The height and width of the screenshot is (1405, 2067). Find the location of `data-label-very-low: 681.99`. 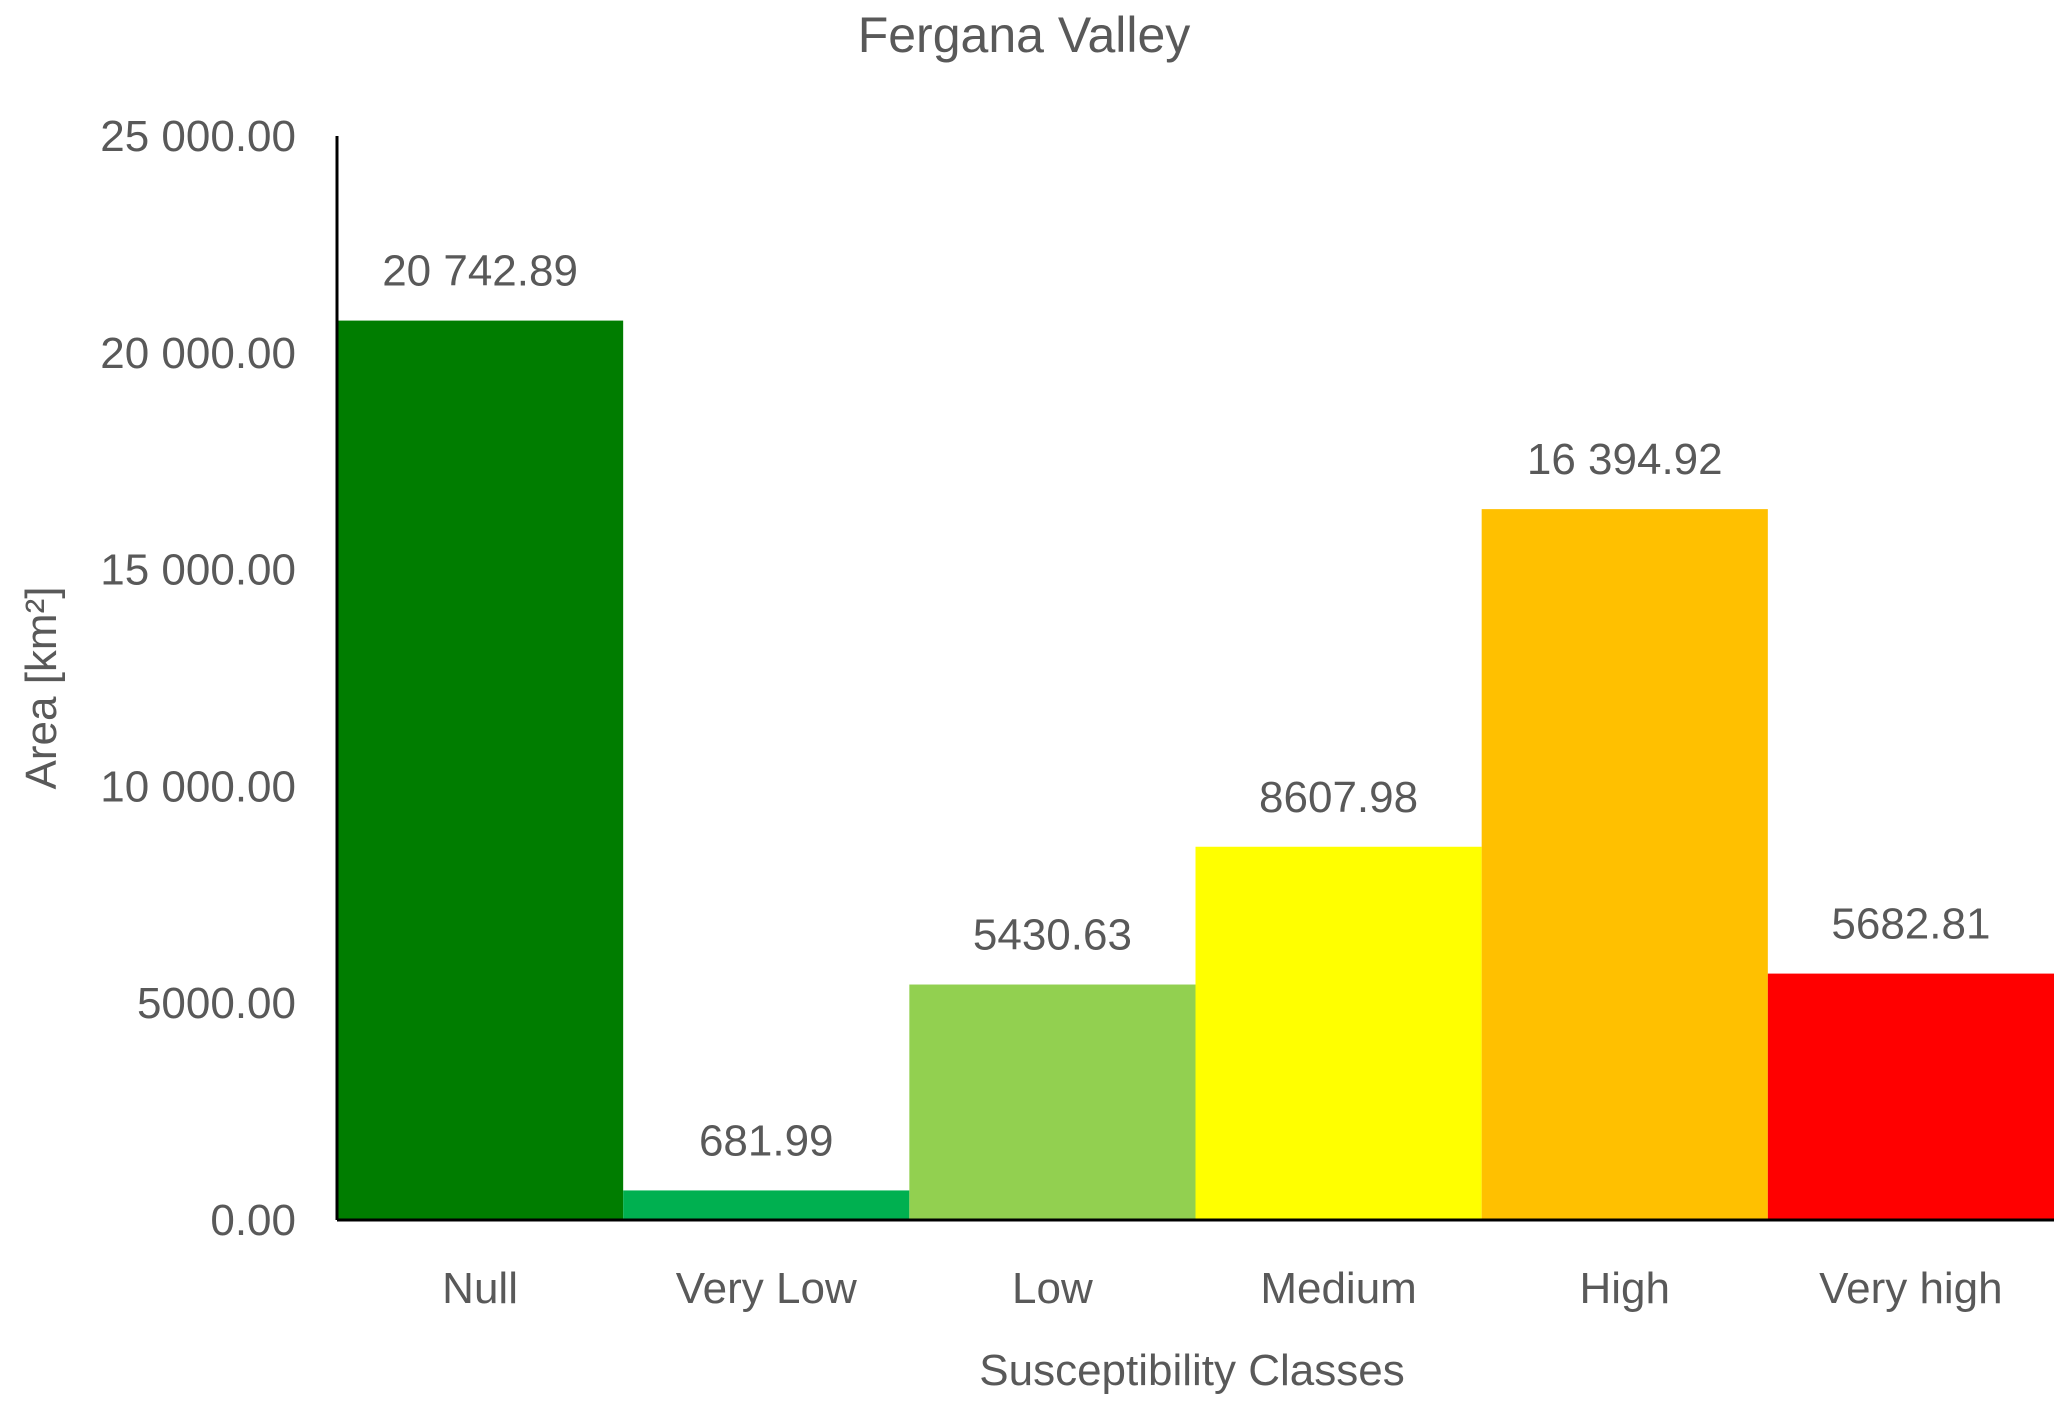

data-label-very-low: 681.99 is located at coordinates (766, 1140).